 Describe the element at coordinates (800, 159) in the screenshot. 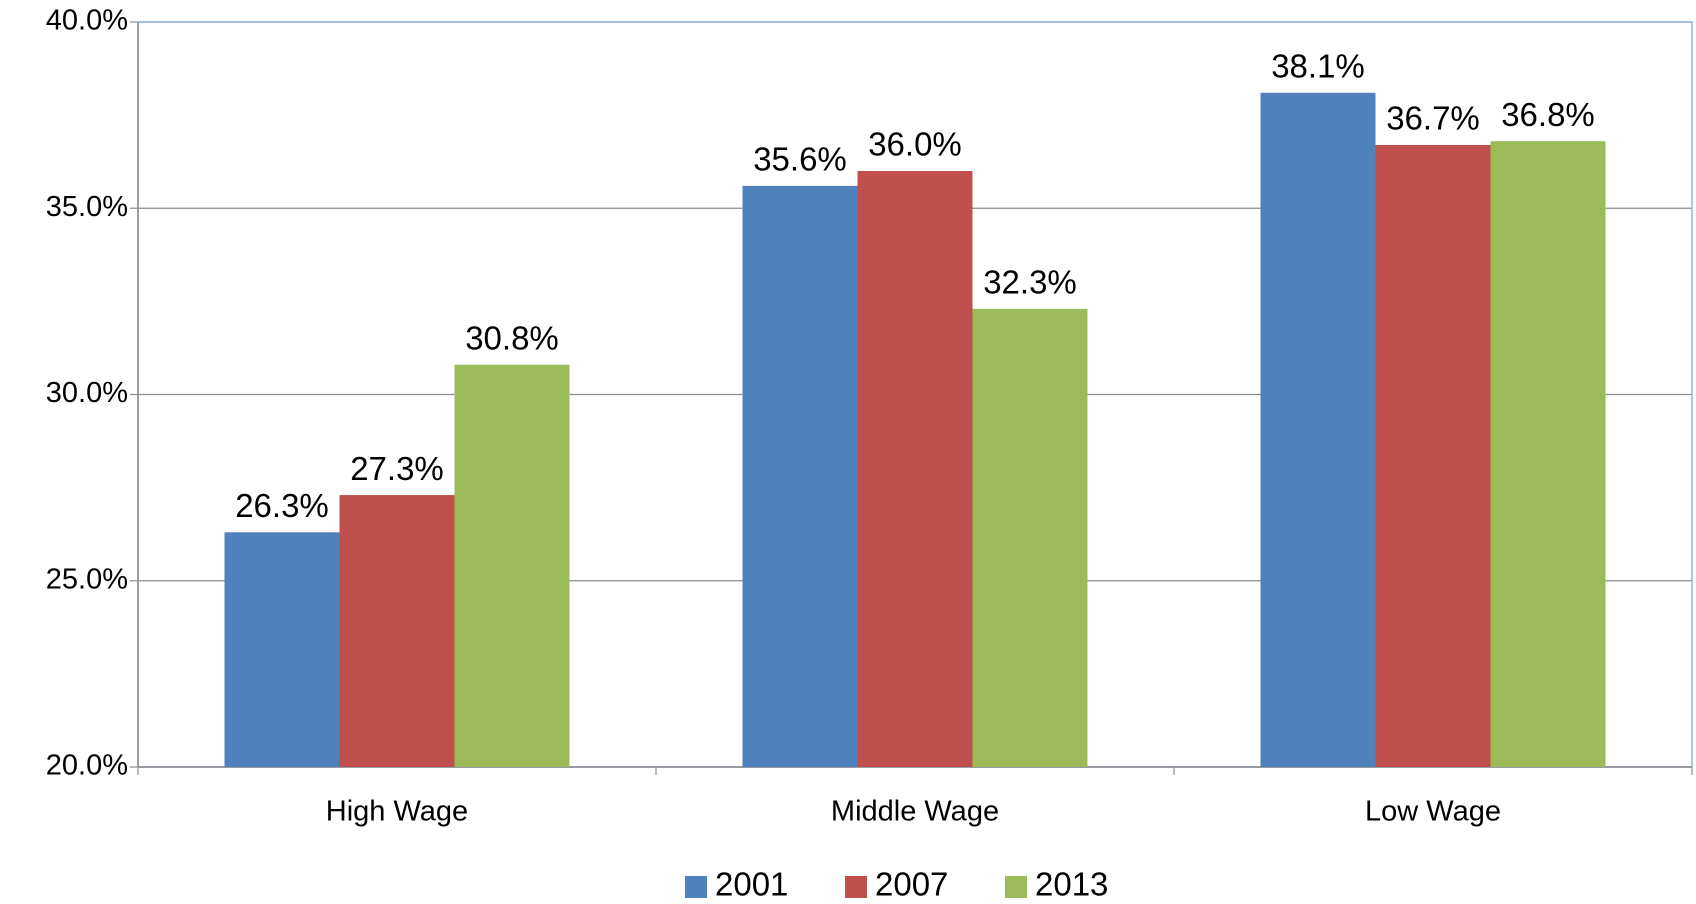

I see `data-label: 35.6%` at that location.